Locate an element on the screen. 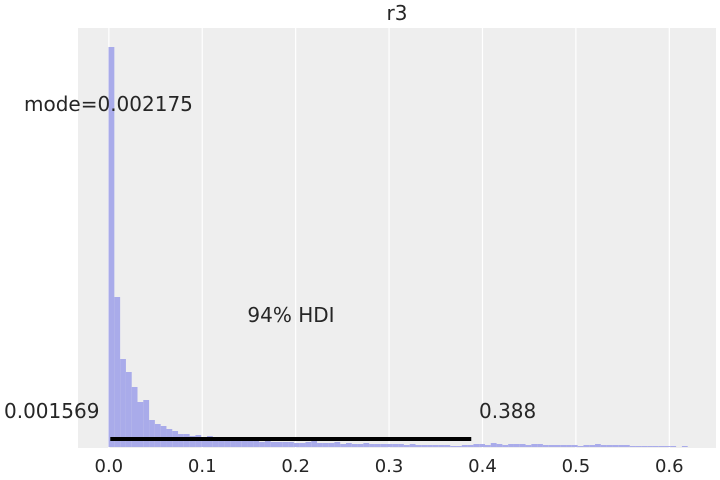  x-tick-label: 0.0 is located at coordinates (109, 466).